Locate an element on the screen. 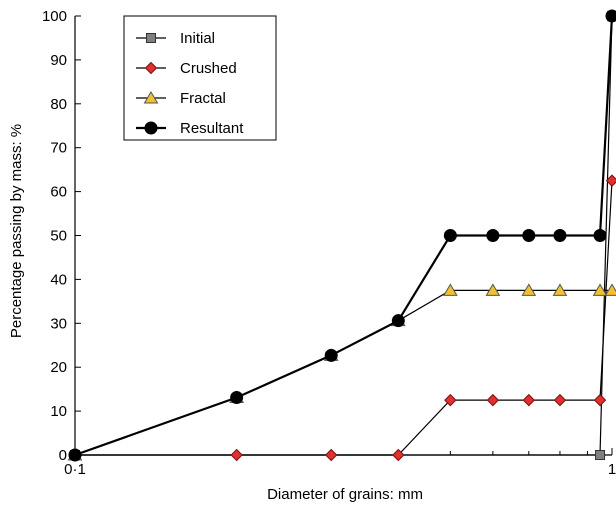  y-tick-label: 40 is located at coordinates (58, 279).